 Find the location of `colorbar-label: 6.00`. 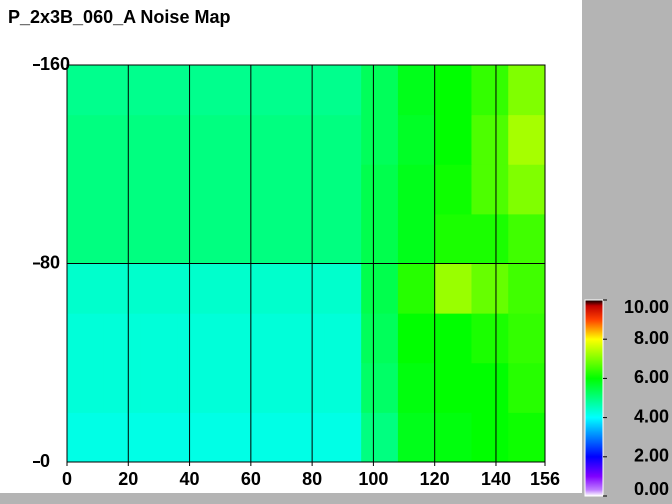

colorbar-label: 6.00 is located at coordinates (651, 377).